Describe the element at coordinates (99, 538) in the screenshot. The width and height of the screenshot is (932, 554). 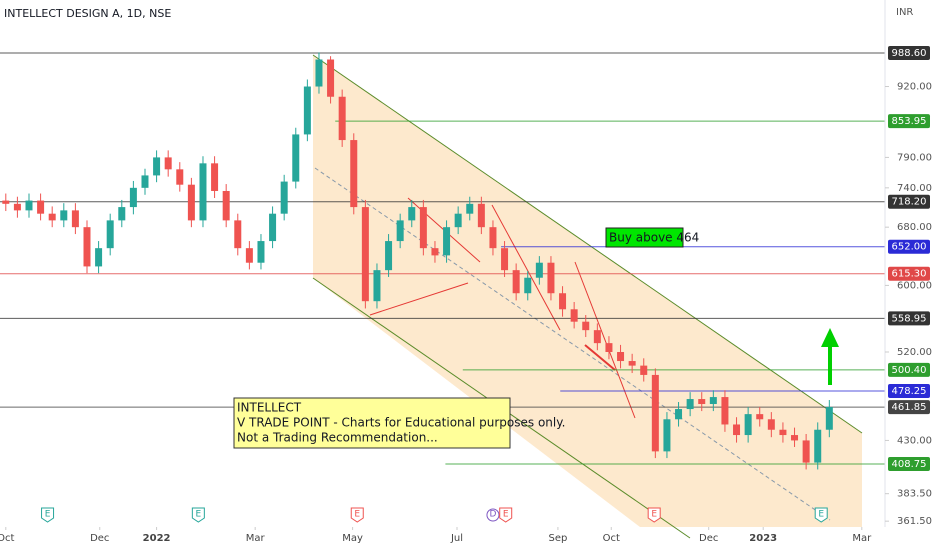
I see `x-tick-label: Dec` at that location.